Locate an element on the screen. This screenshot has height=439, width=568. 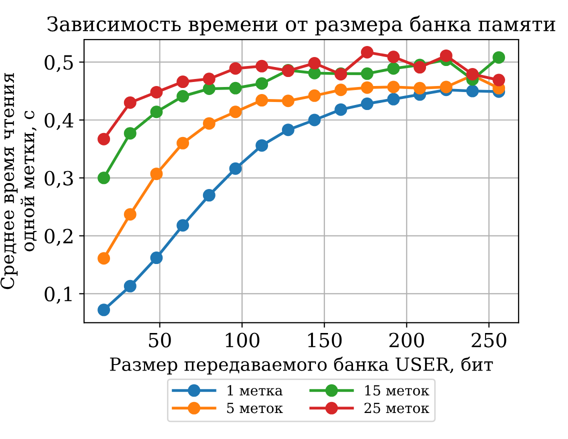
legend-label: 25 меток is located at coordinates (397, 408).